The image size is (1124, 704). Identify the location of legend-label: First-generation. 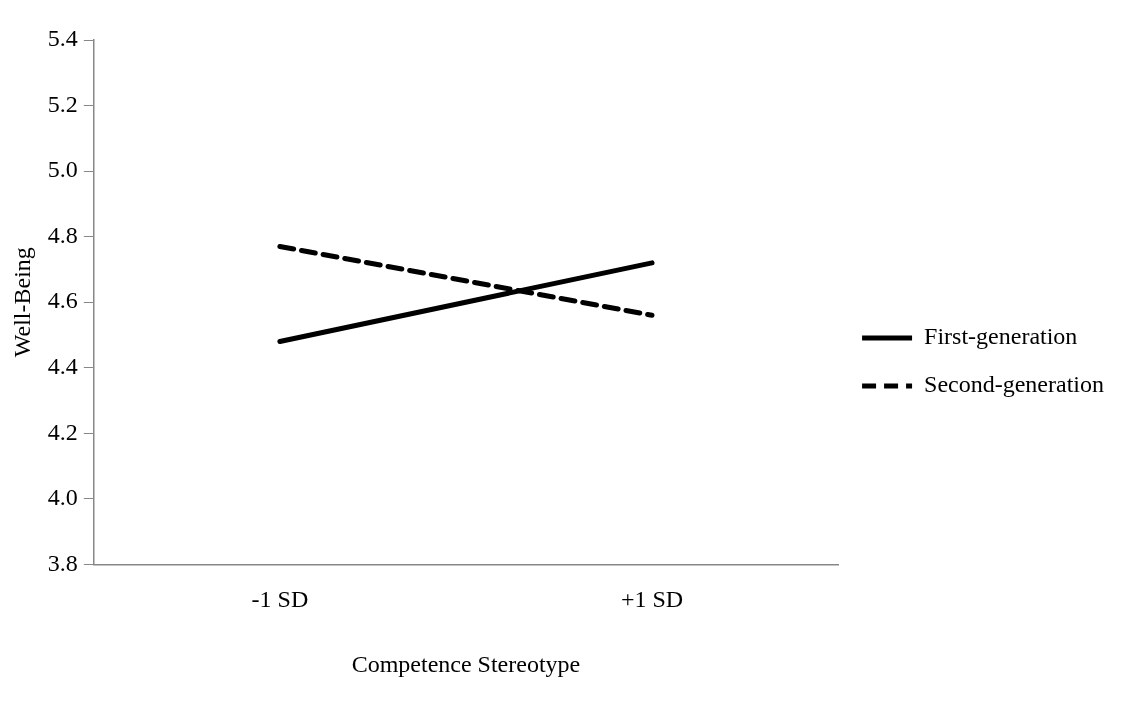
(1001, 336).